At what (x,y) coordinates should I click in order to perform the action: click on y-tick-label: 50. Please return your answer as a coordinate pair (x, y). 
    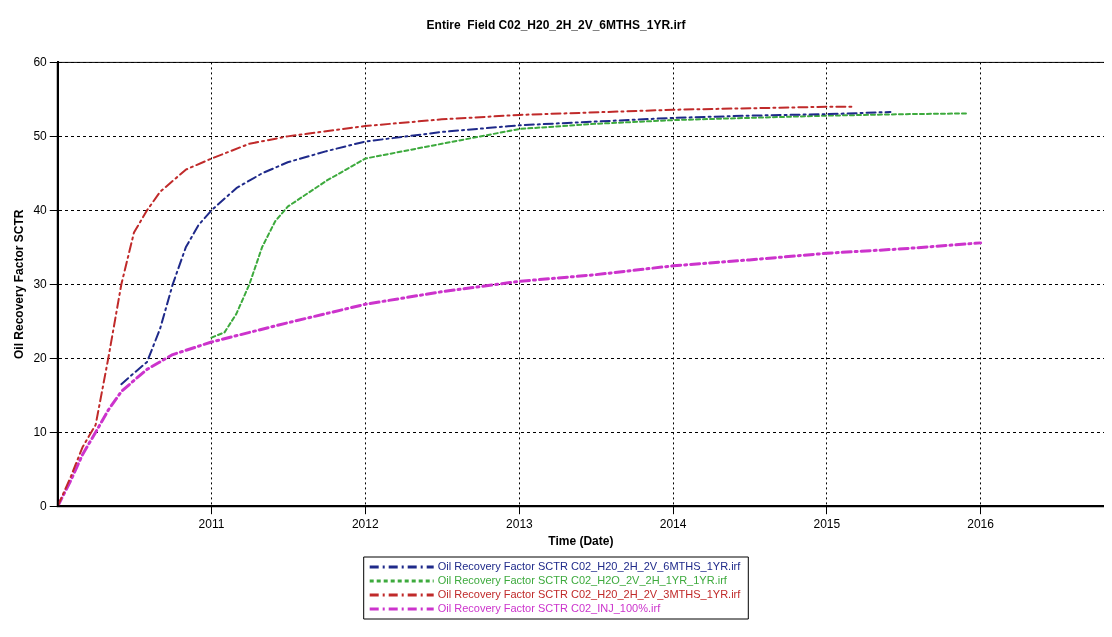
    Looking at the image, I should click on (40, 135).